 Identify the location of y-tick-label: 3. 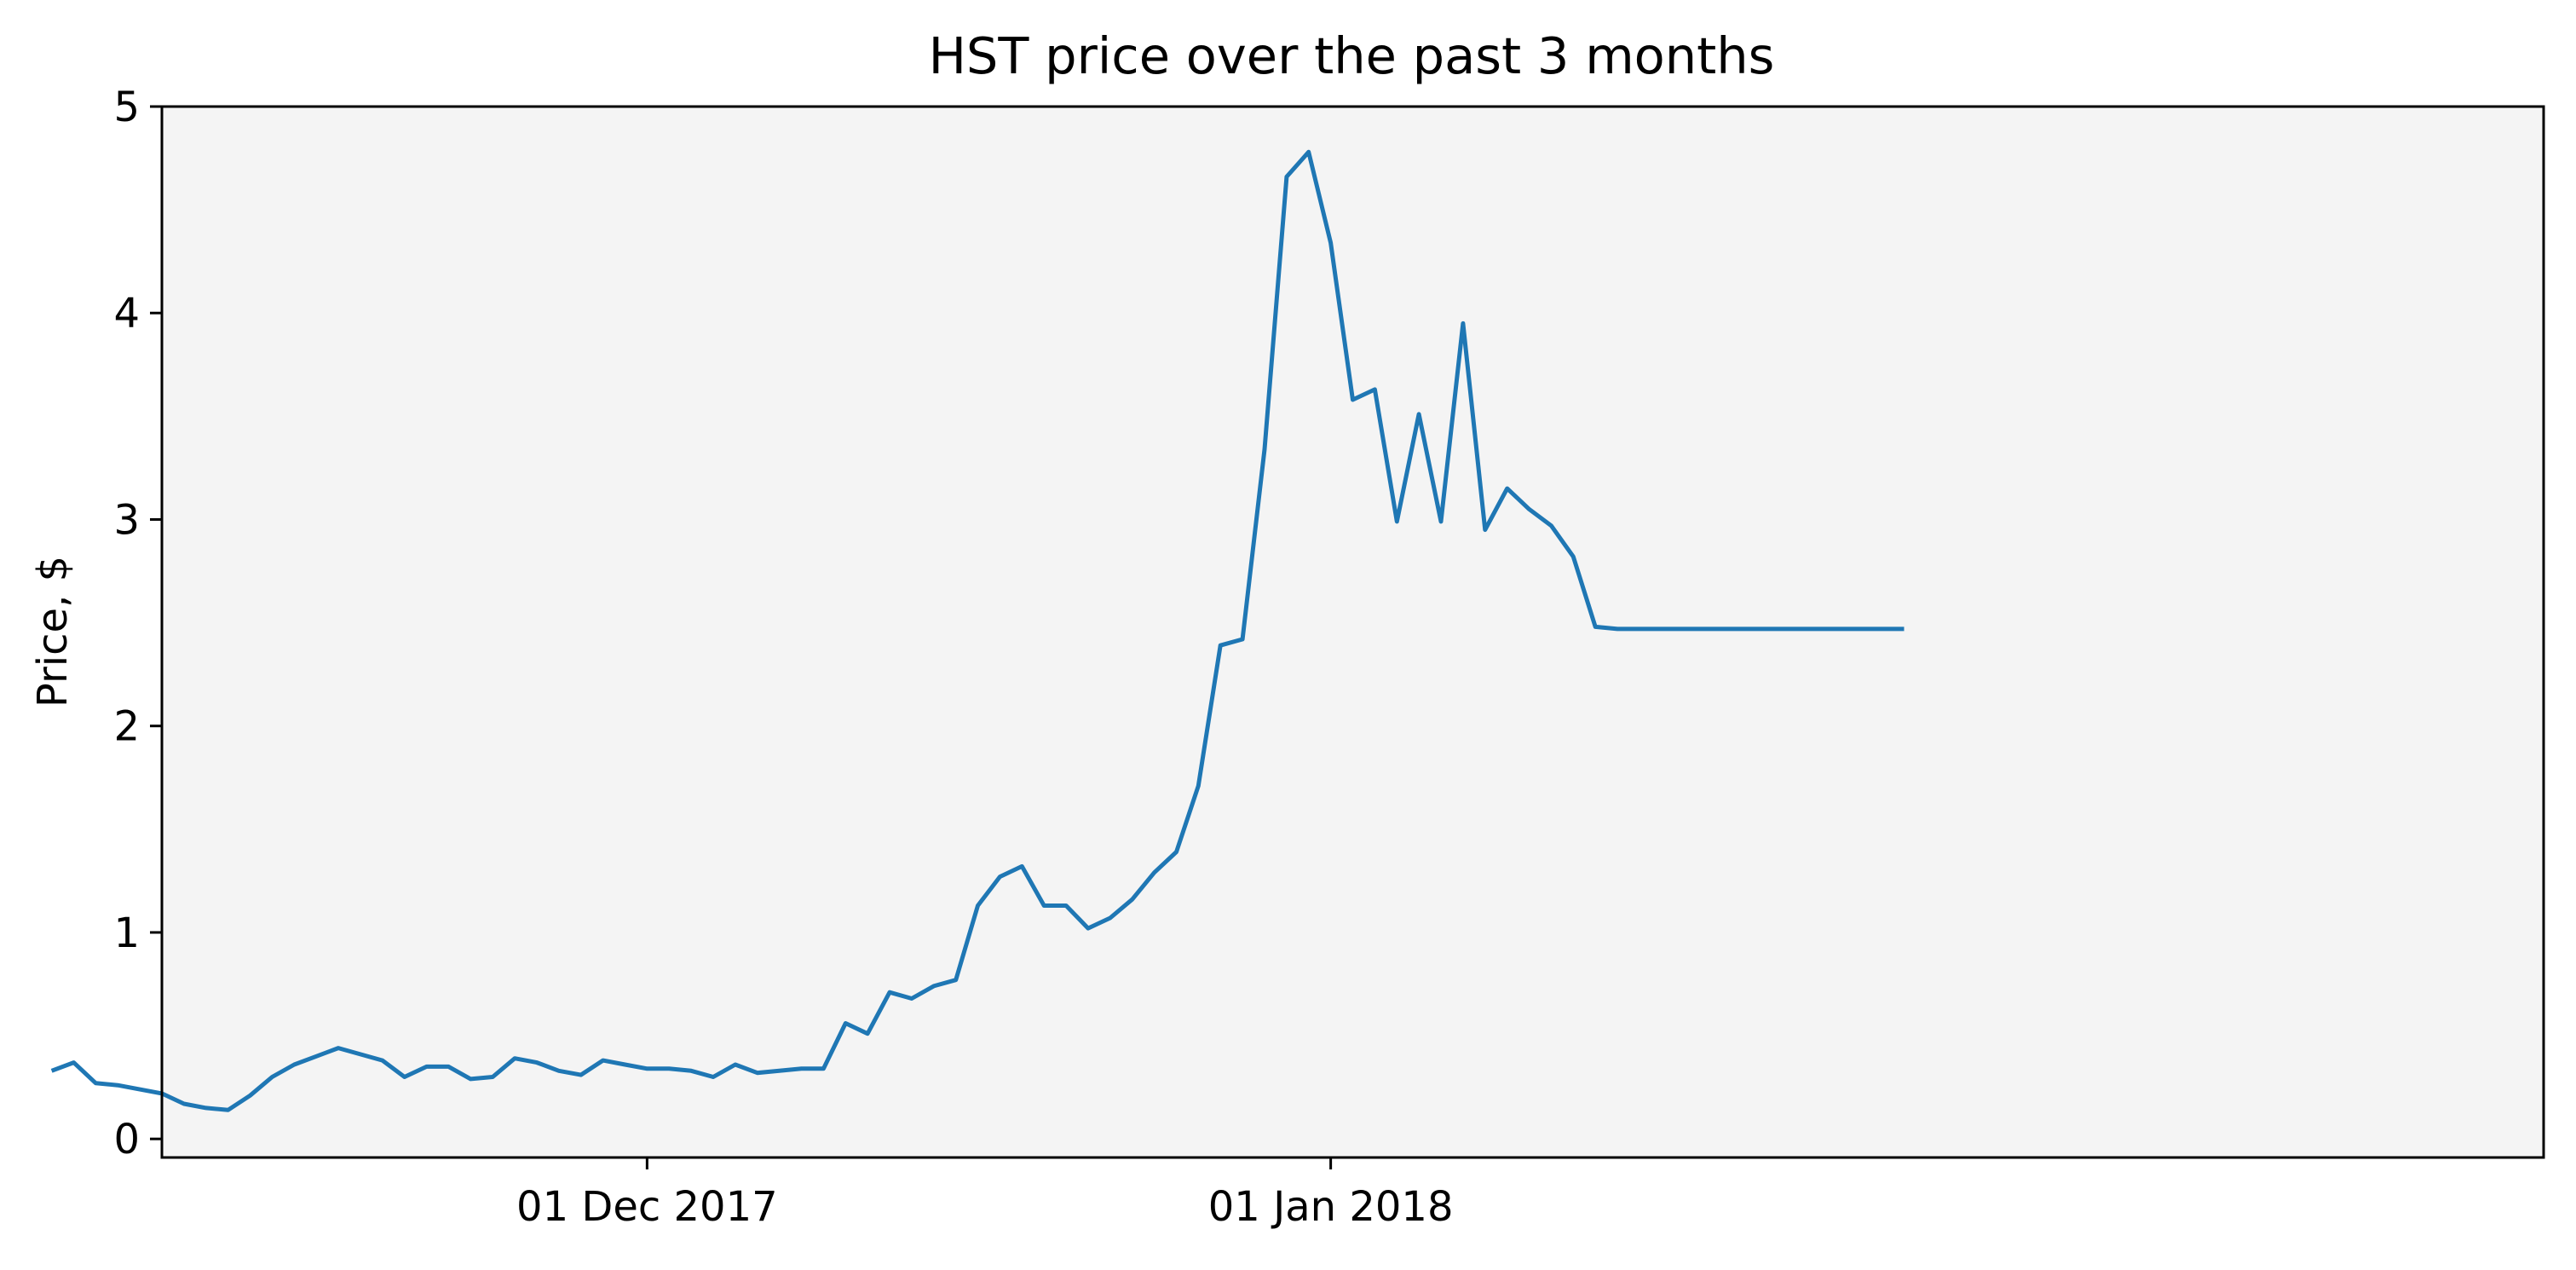
(126, 520).